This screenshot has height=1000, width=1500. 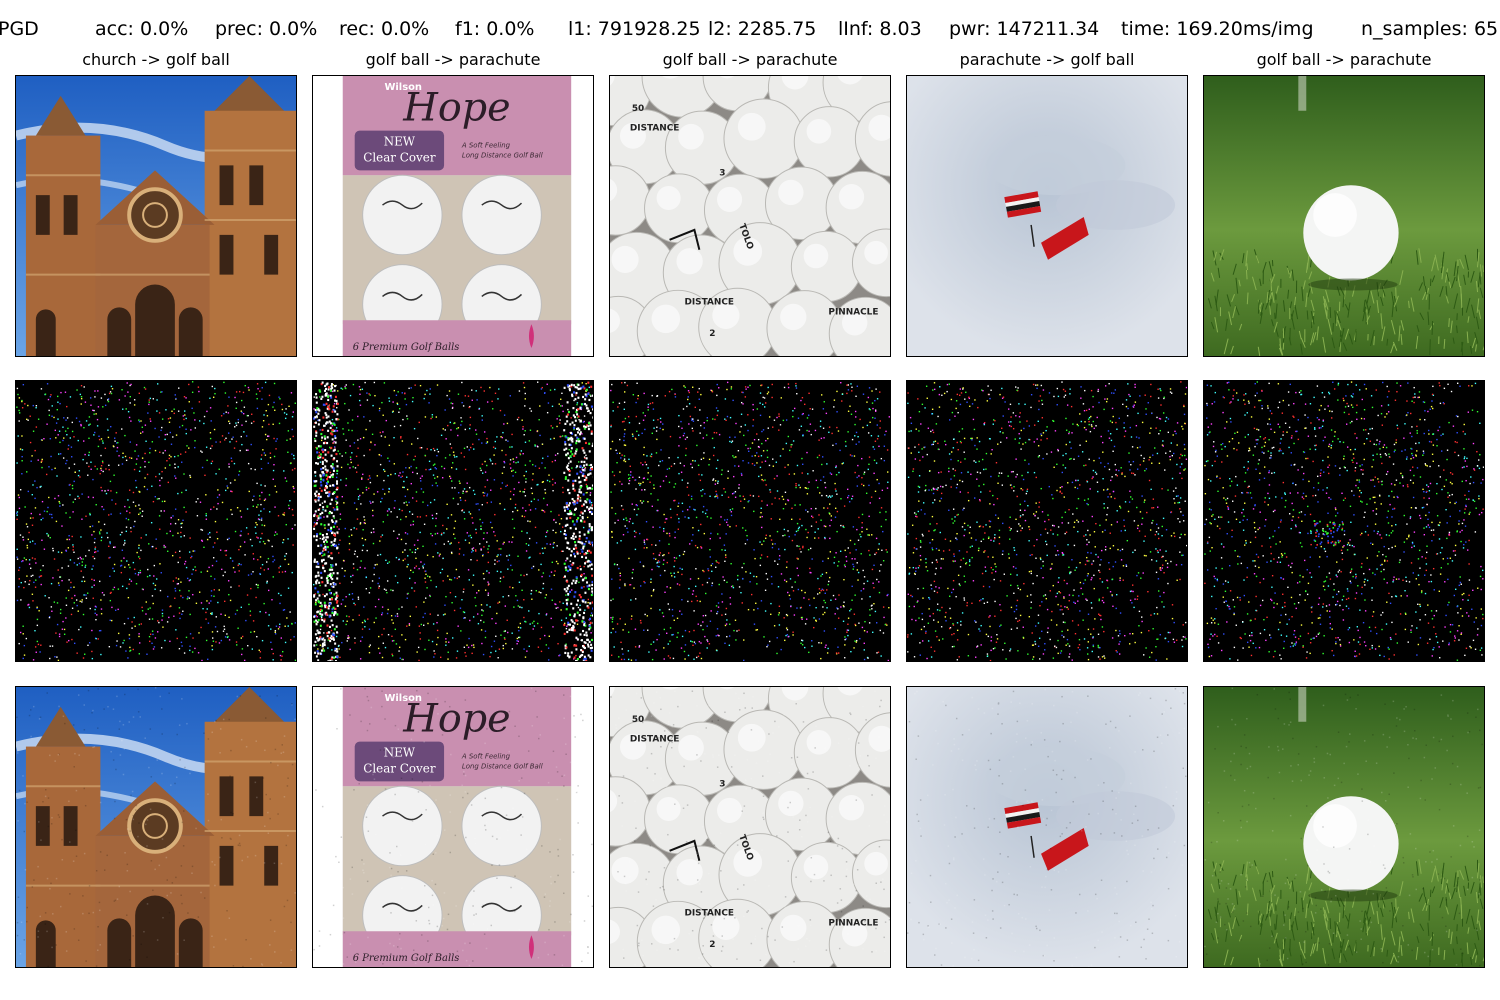 I want to click on svg-text: 3, so click(x=722, y=173).